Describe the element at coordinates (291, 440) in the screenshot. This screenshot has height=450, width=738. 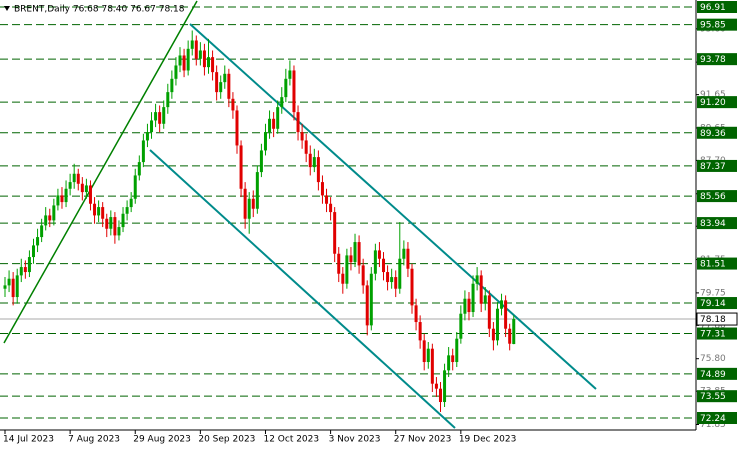
I see `x-tick-label: 12 Oct 2023` at that location.